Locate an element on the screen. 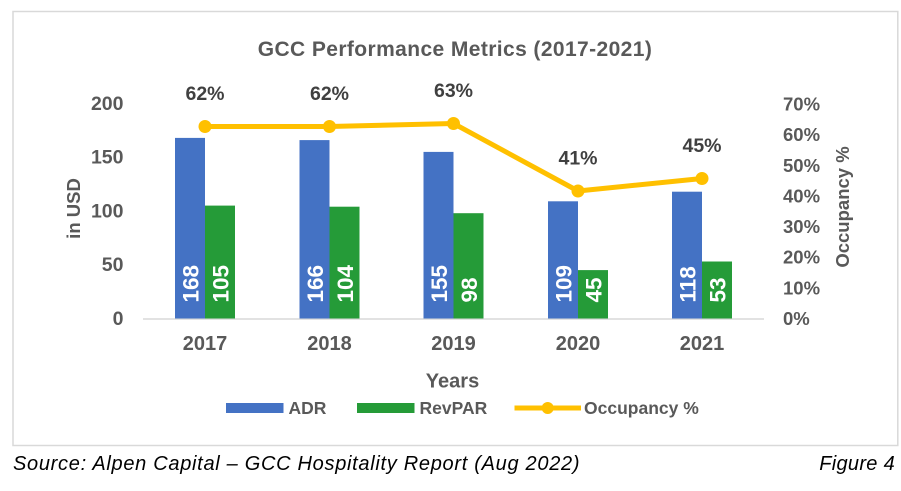 Image resolution: width=901 pixels, height=491 pixels. svg-text: 60% is located at coordinates (801, 134).